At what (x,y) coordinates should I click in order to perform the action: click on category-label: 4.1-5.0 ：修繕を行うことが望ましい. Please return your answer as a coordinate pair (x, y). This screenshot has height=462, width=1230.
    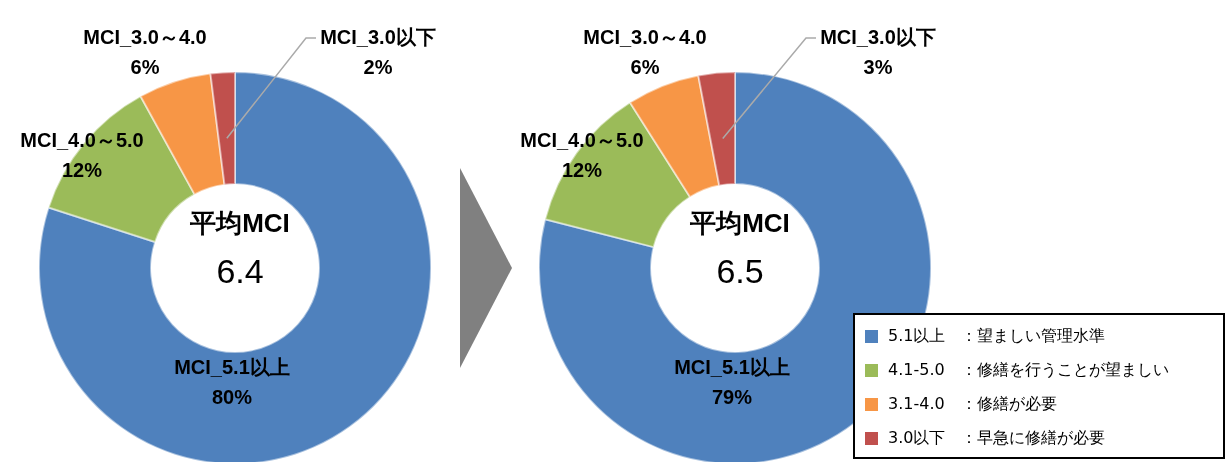
    Looking at the image, I should click on (1028, 370).